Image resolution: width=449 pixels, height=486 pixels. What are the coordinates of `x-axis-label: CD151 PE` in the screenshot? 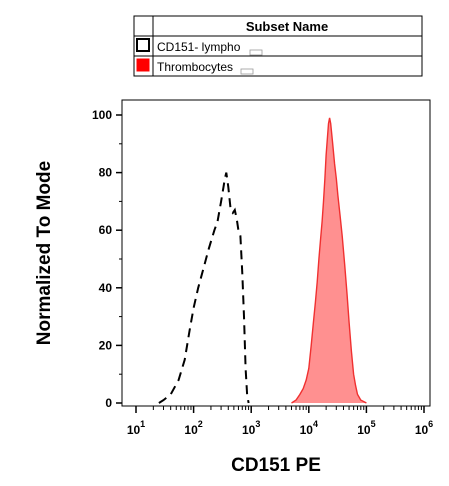 It's located at (276, 465).